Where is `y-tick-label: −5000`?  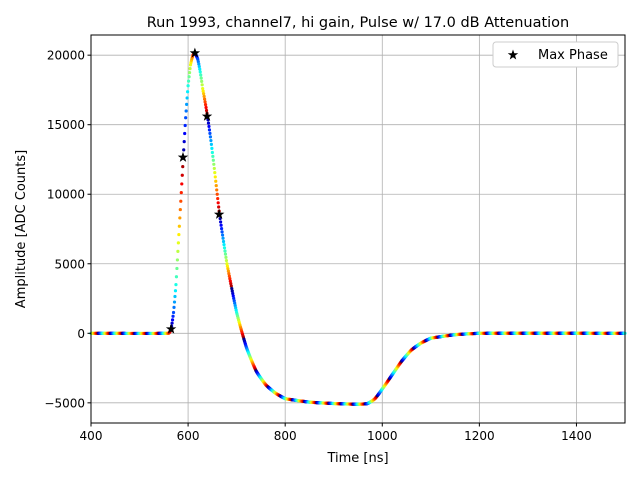
y-tick-label: −5000 is located at coordinates (64, 403).